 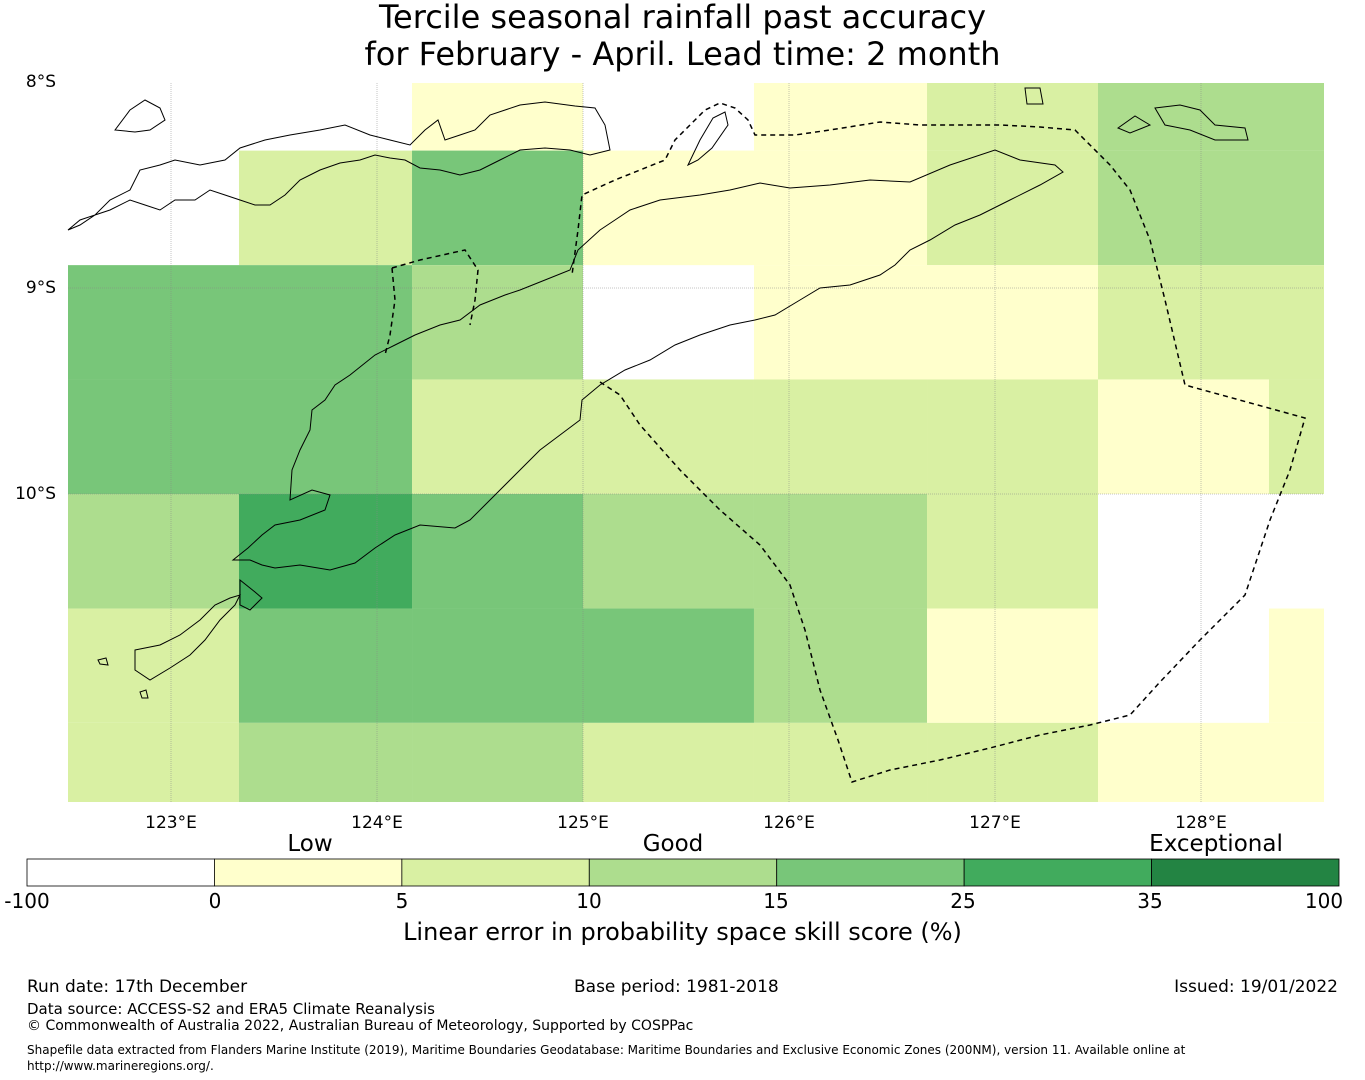 I want to click on colorbar-category-exceptional: Exceptional, so click(x=1216, y=844).